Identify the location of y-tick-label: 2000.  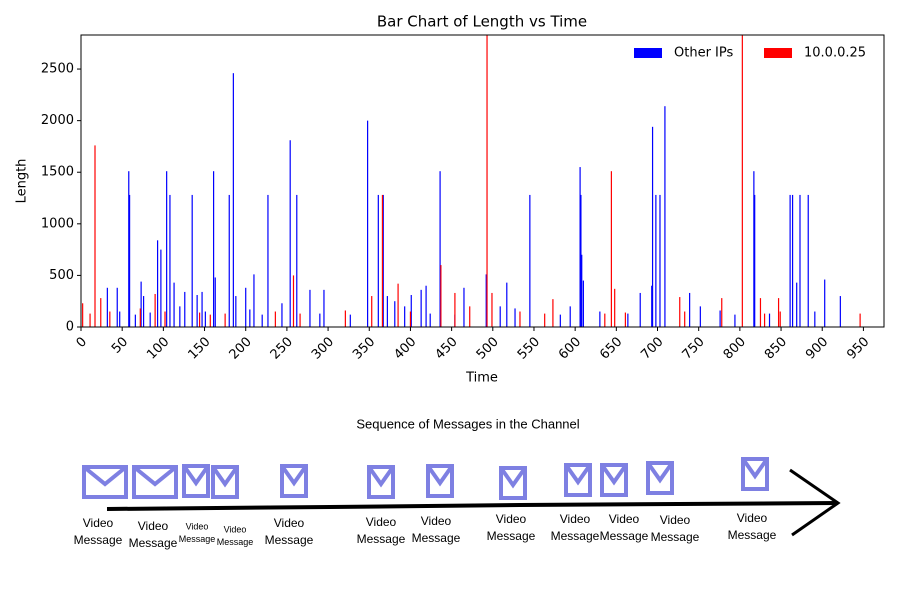
(57, 120).